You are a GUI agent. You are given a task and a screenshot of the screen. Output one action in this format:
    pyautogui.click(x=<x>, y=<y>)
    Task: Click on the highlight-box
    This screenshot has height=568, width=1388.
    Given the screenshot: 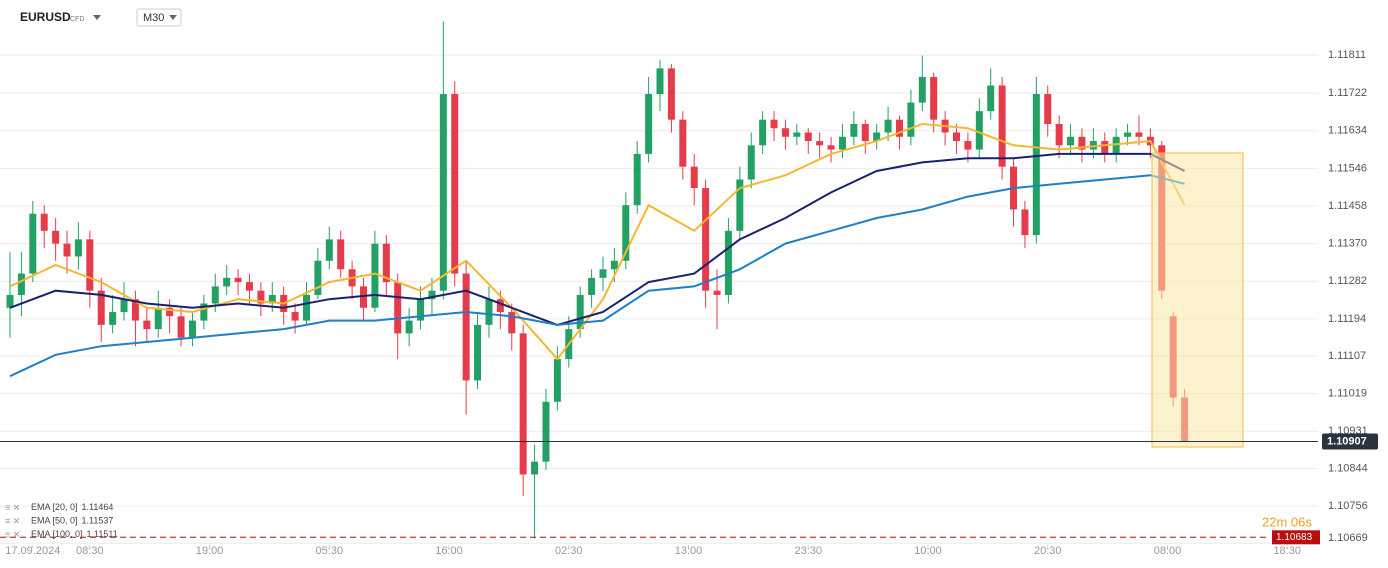 What is the action you would take?
    pyautogui.click(x=1197, y=300)
    